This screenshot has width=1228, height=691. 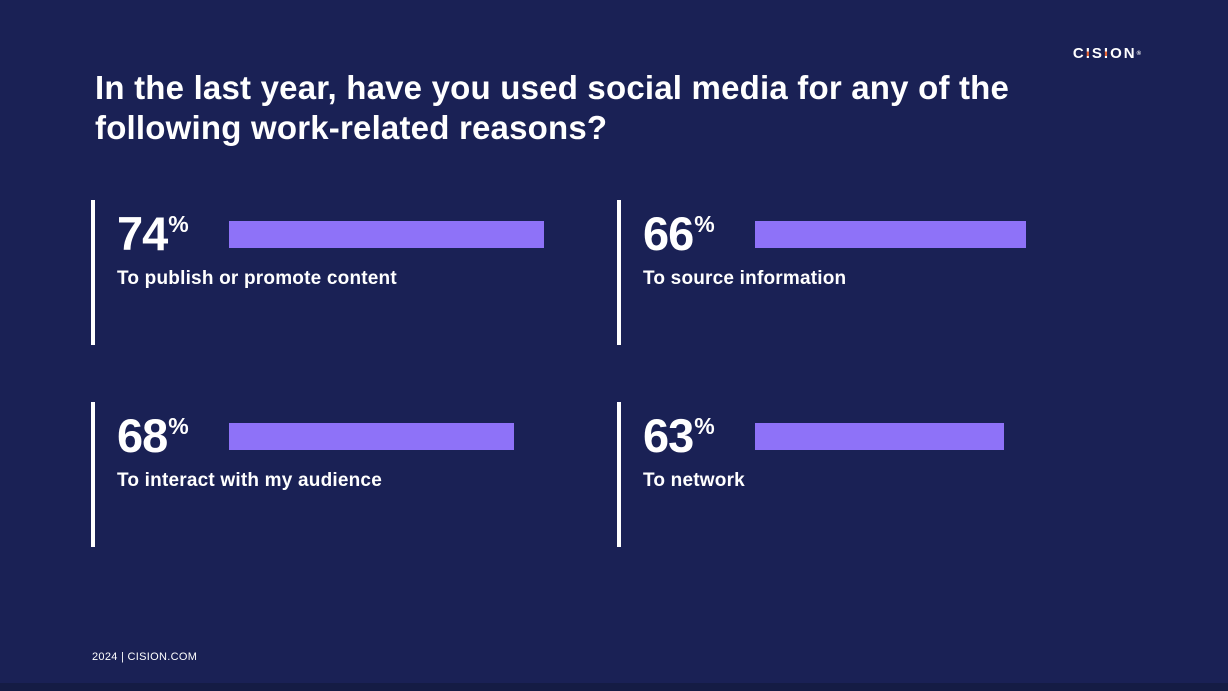 I want to click on stat-value-row: 74%, so click(x=354, y=234).